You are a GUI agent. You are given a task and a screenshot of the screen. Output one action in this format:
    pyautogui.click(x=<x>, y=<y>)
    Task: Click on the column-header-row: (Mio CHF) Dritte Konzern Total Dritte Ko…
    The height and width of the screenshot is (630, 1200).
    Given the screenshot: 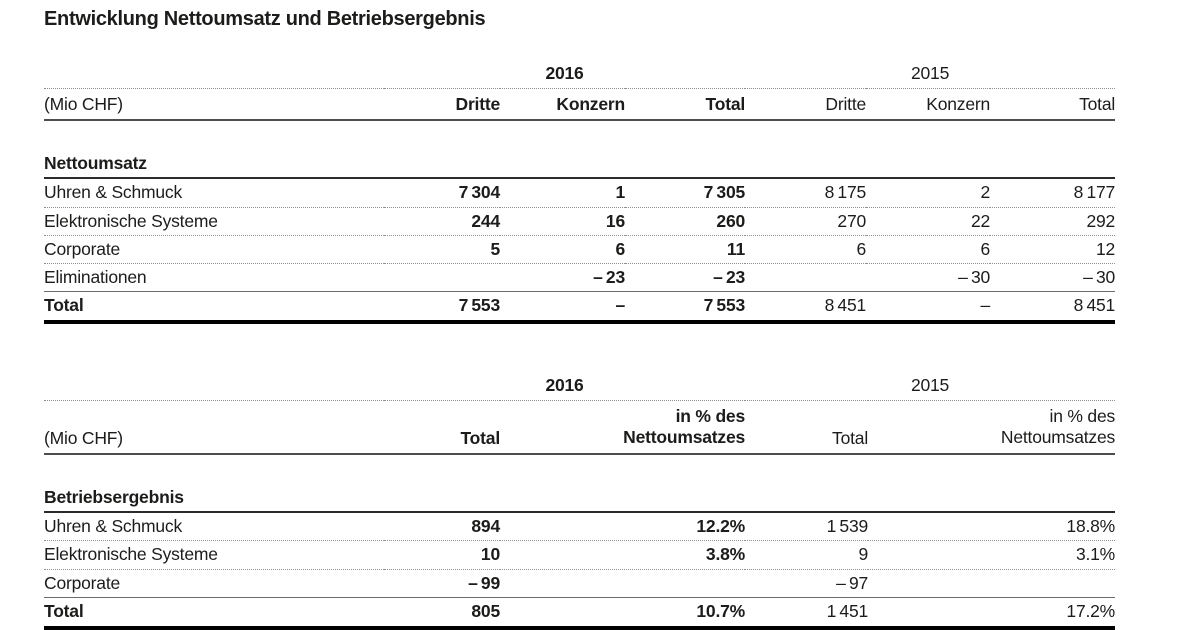 What is the action you would take?
    pyautogui.click(x=579, y=105)
    